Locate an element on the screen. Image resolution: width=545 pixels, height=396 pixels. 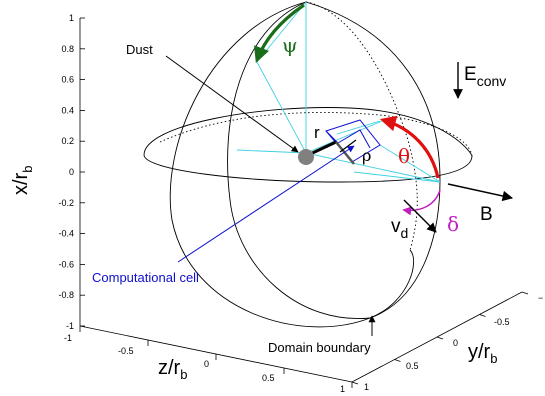
x-tick-label: -1 is located at coordinates (70, 326).